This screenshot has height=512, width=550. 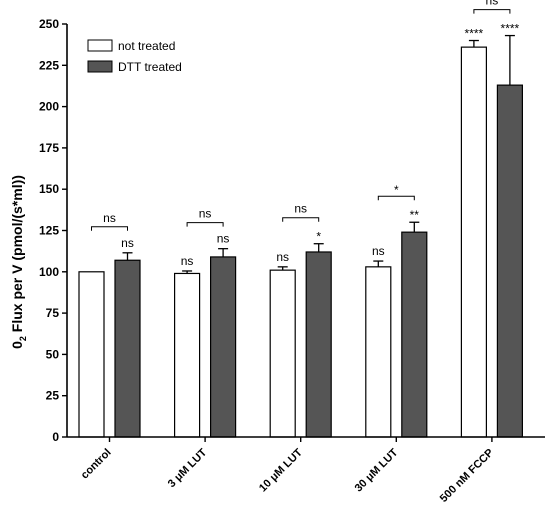 What do you see at coordinates (318, 237) in the screenshot?
I see `significance-label: *` at bounding box center [318, 237].